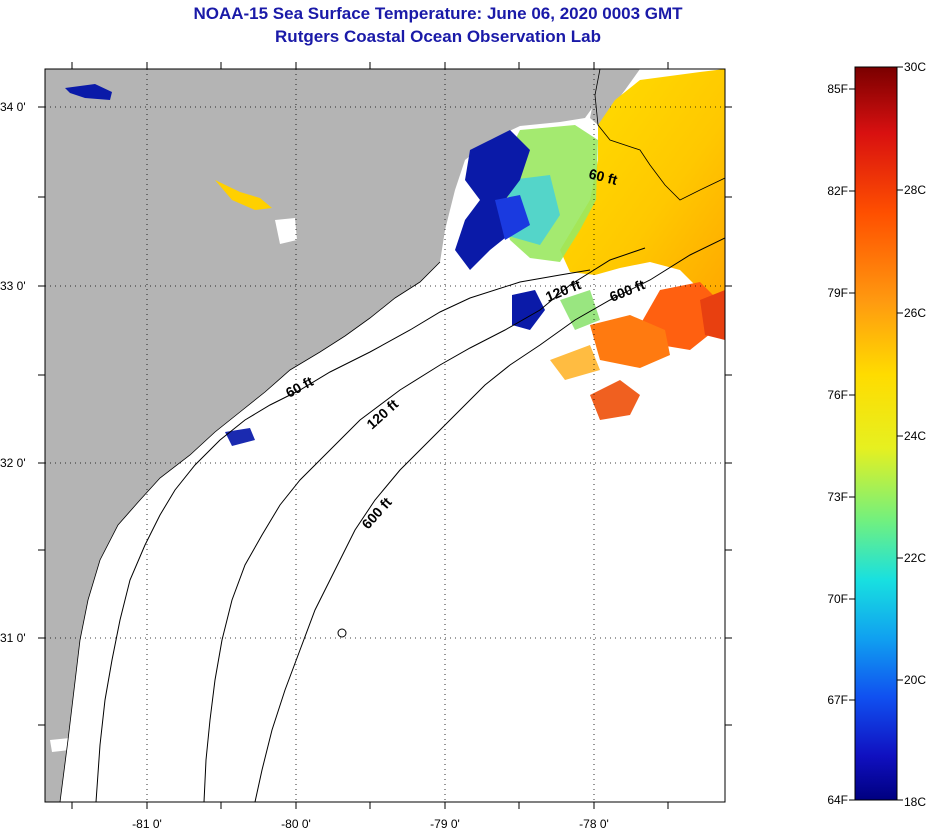 Image resolution: width=936 pixels, height=832 pixels. What do you see at coordinates (13, 286) in the screenshot?
I see `lat-label-33: 33 0'` at bounding box center [13, 286].